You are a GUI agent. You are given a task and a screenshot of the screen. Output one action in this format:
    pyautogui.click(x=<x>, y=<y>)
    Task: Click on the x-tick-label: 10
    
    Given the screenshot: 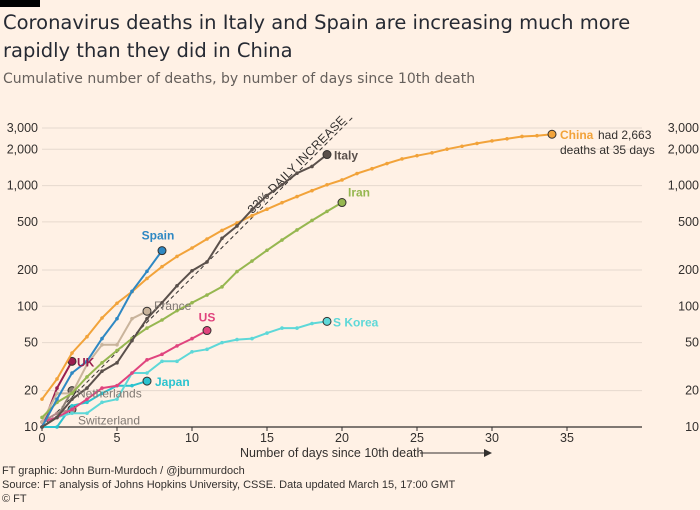 What is the action you would take?
    pyautogui.click(x=192, y=438)
    